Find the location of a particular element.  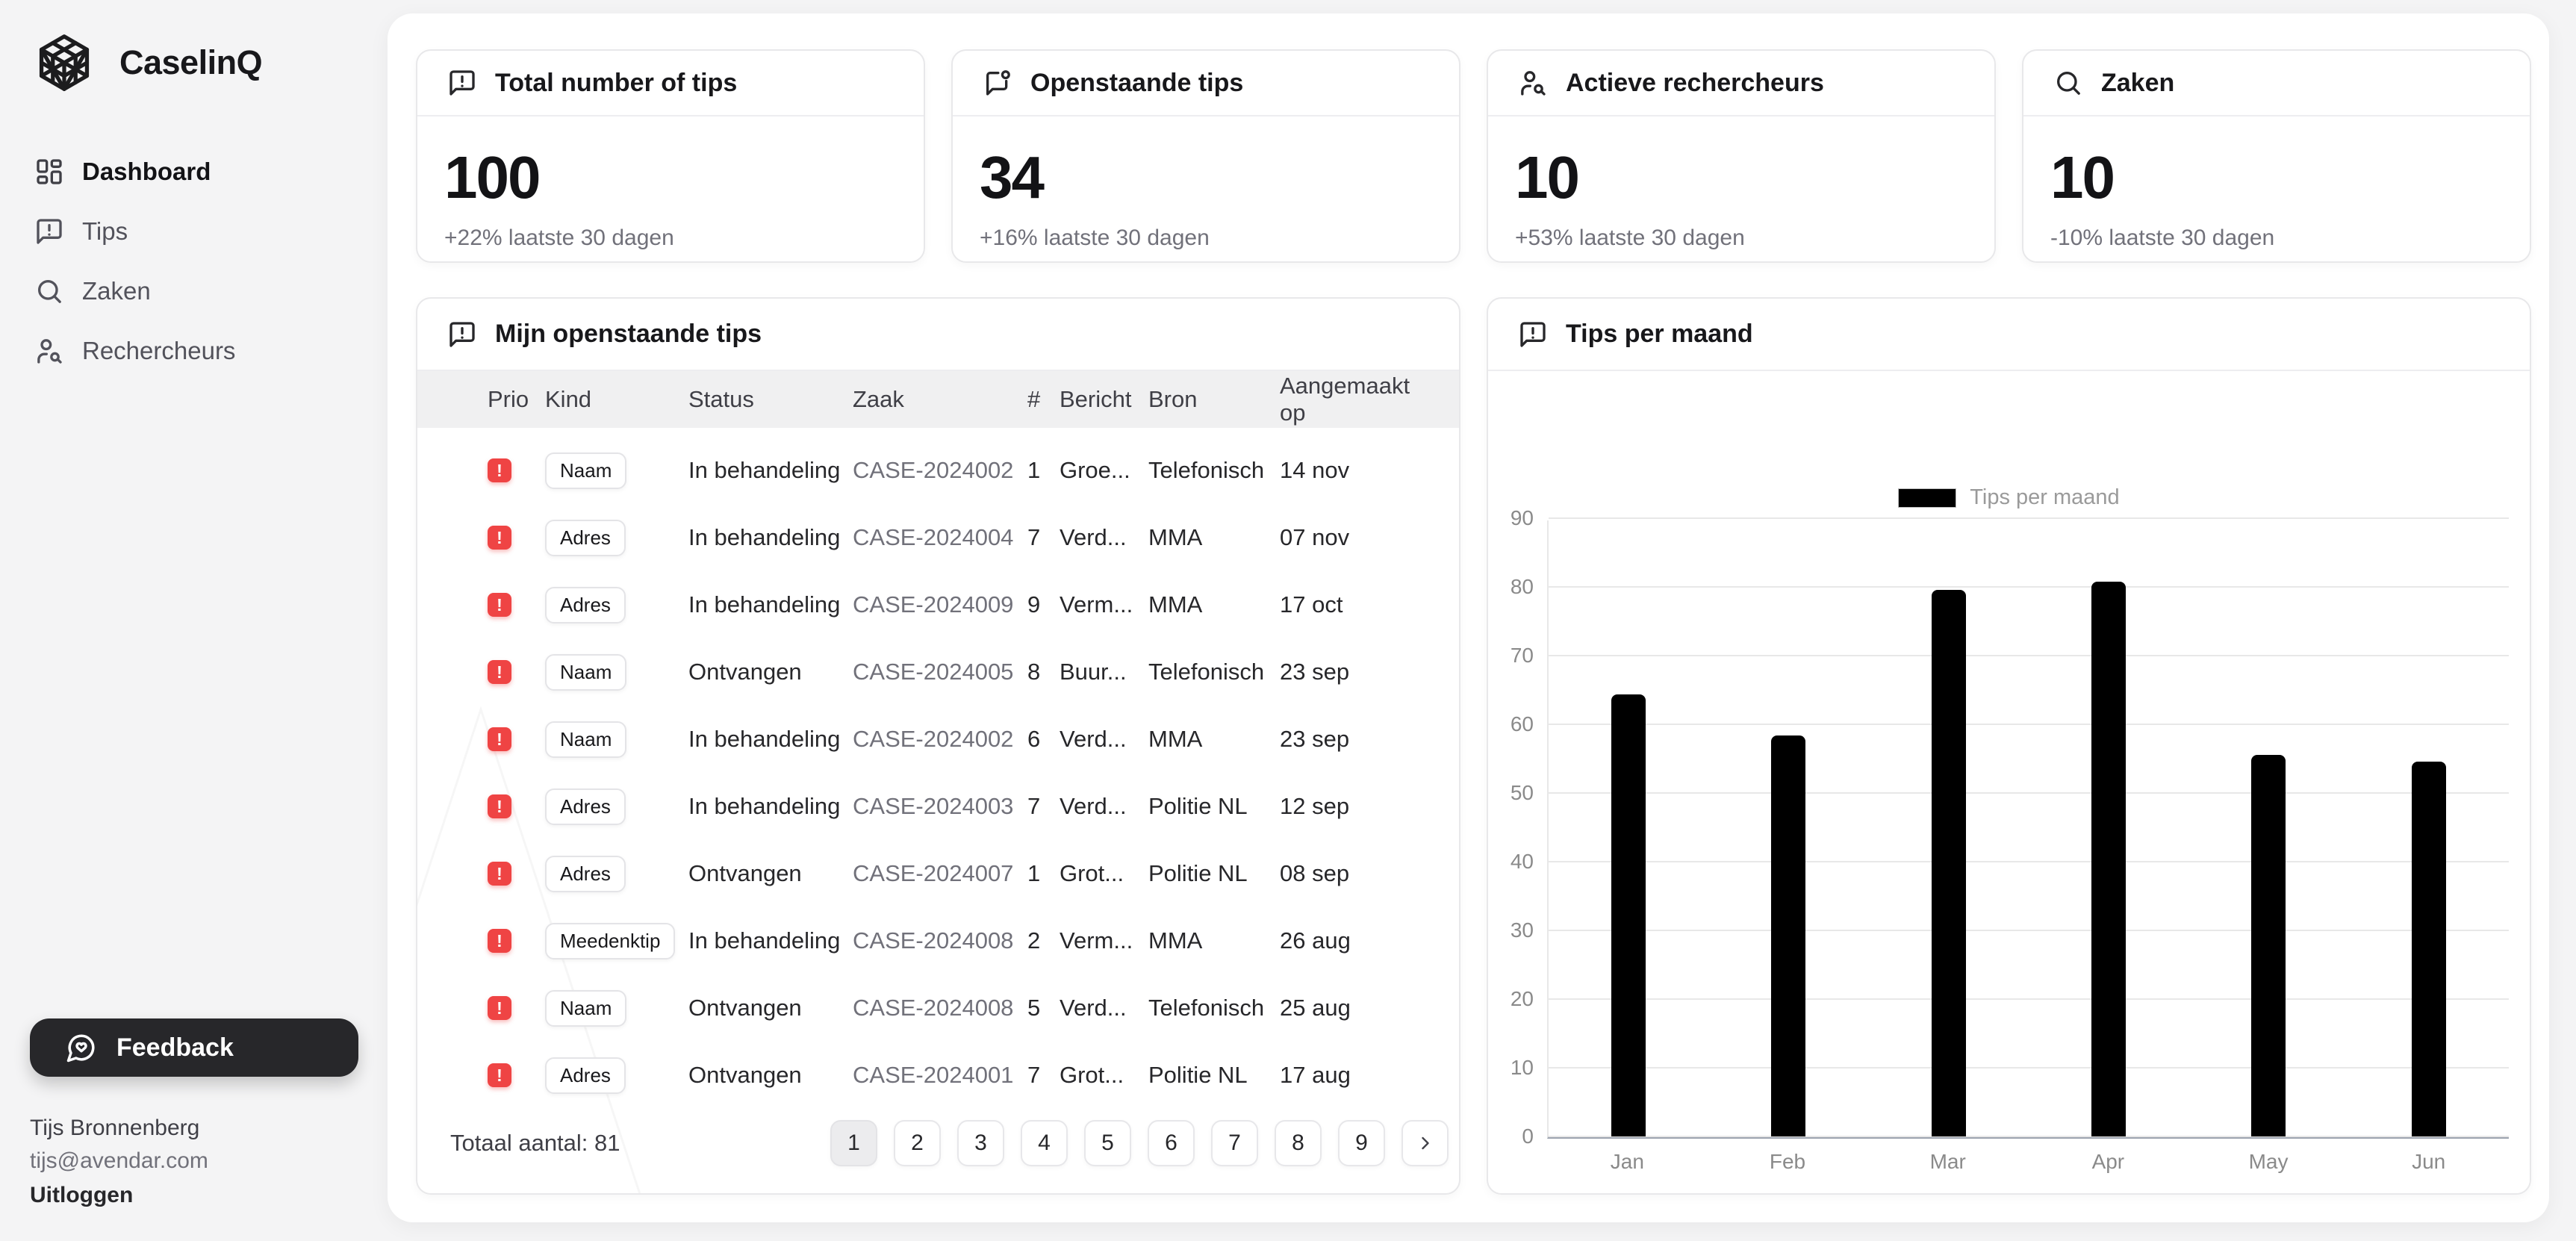

x-label-apr: Apr is located at coordinates (2108, 1162).